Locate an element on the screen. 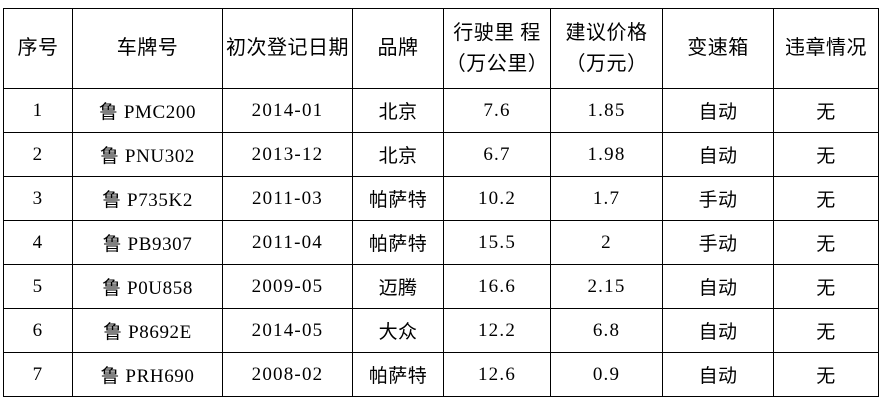 The width and height of the screenshot is (889, 417). cell-first-registration-date: 2011-03 is located at coordinates (287, 198).